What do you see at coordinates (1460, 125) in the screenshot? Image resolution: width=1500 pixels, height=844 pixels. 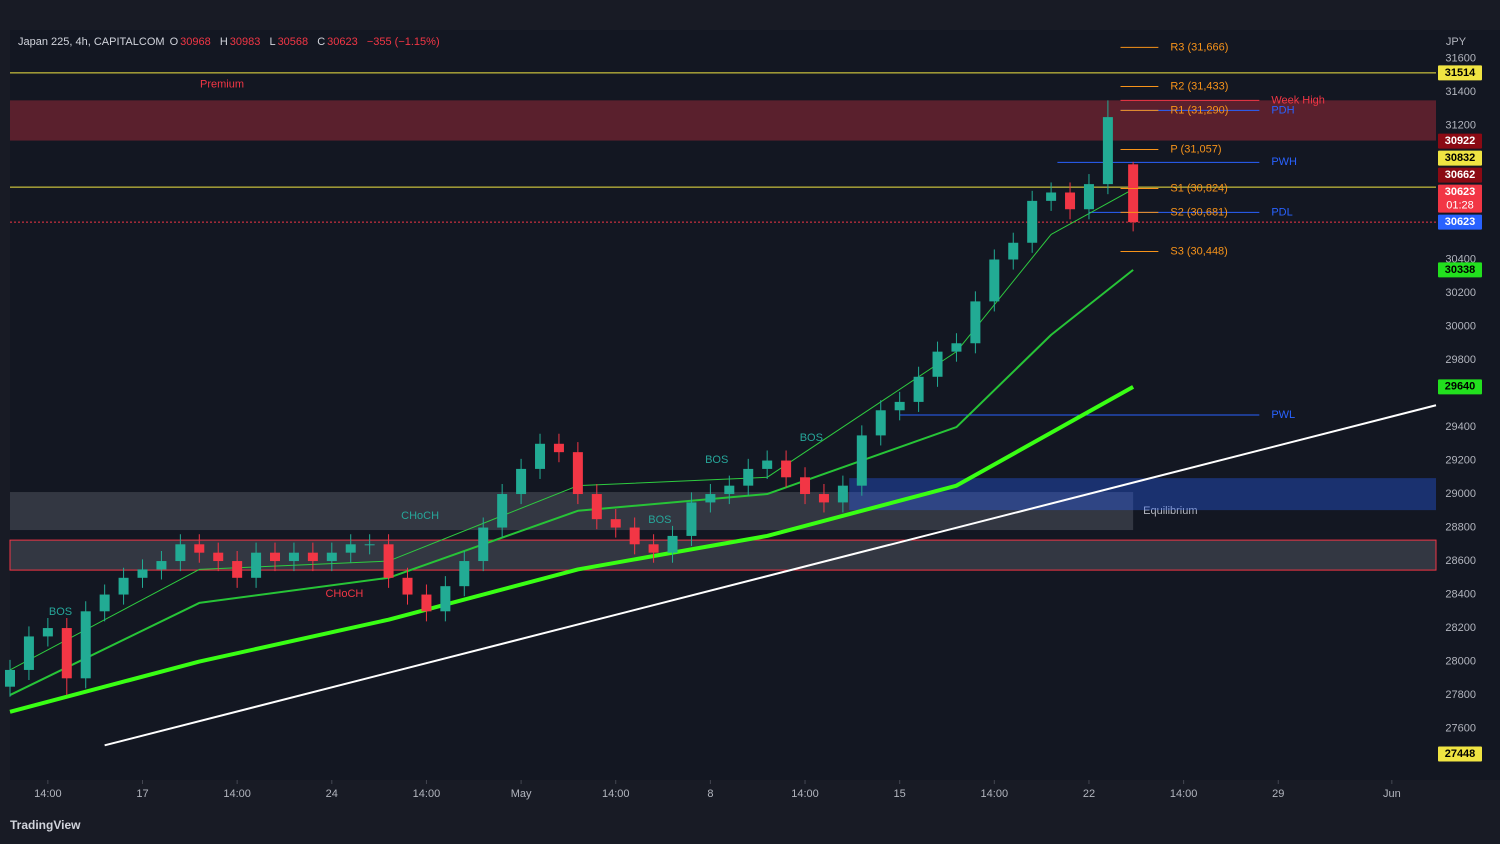 I see `y-tick-label: 31200` at bounding box center [1460, 125].